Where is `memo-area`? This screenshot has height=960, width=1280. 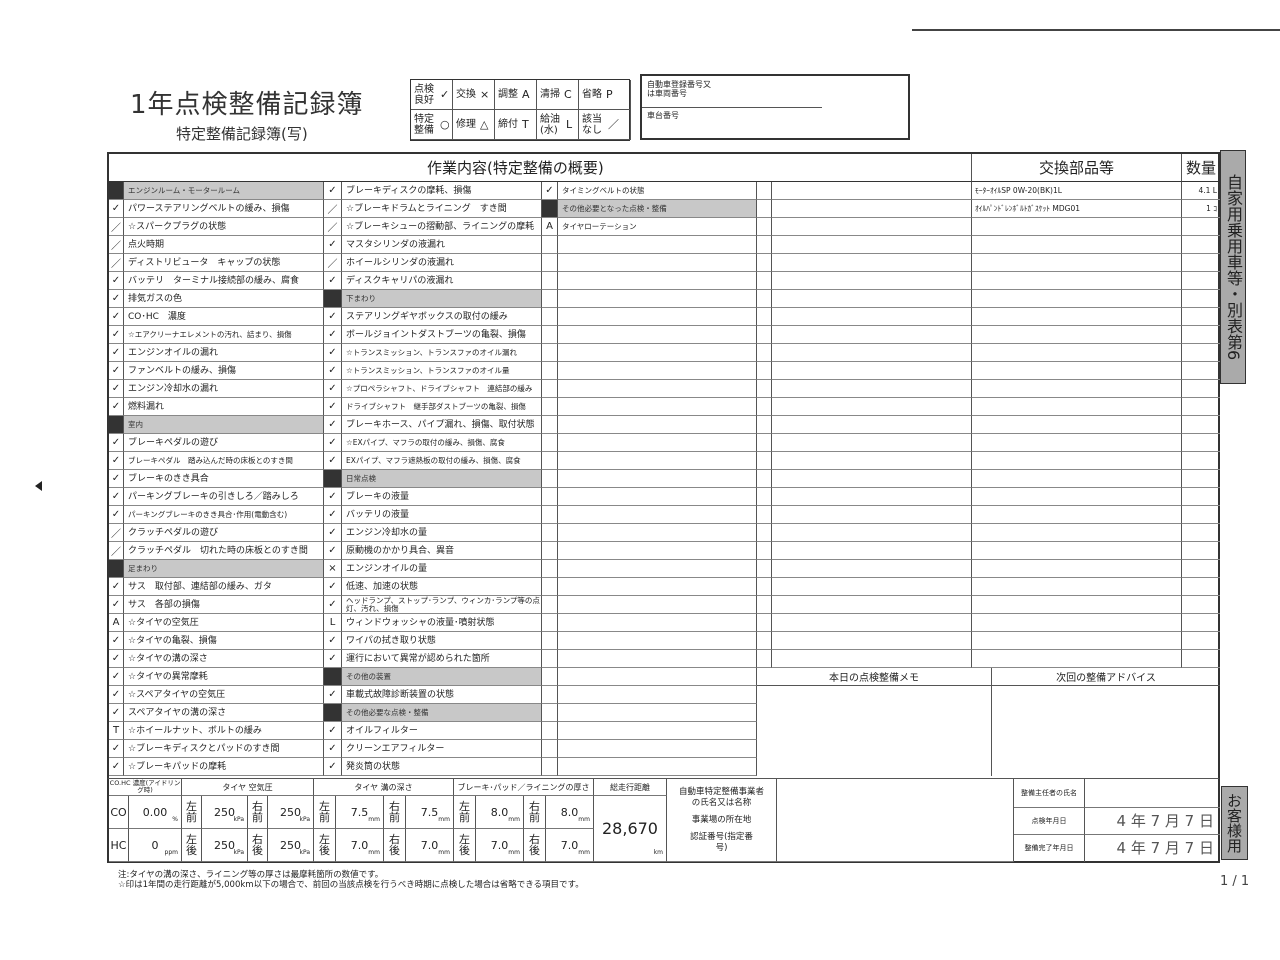
memo-area is located at coordinates (874, 731).